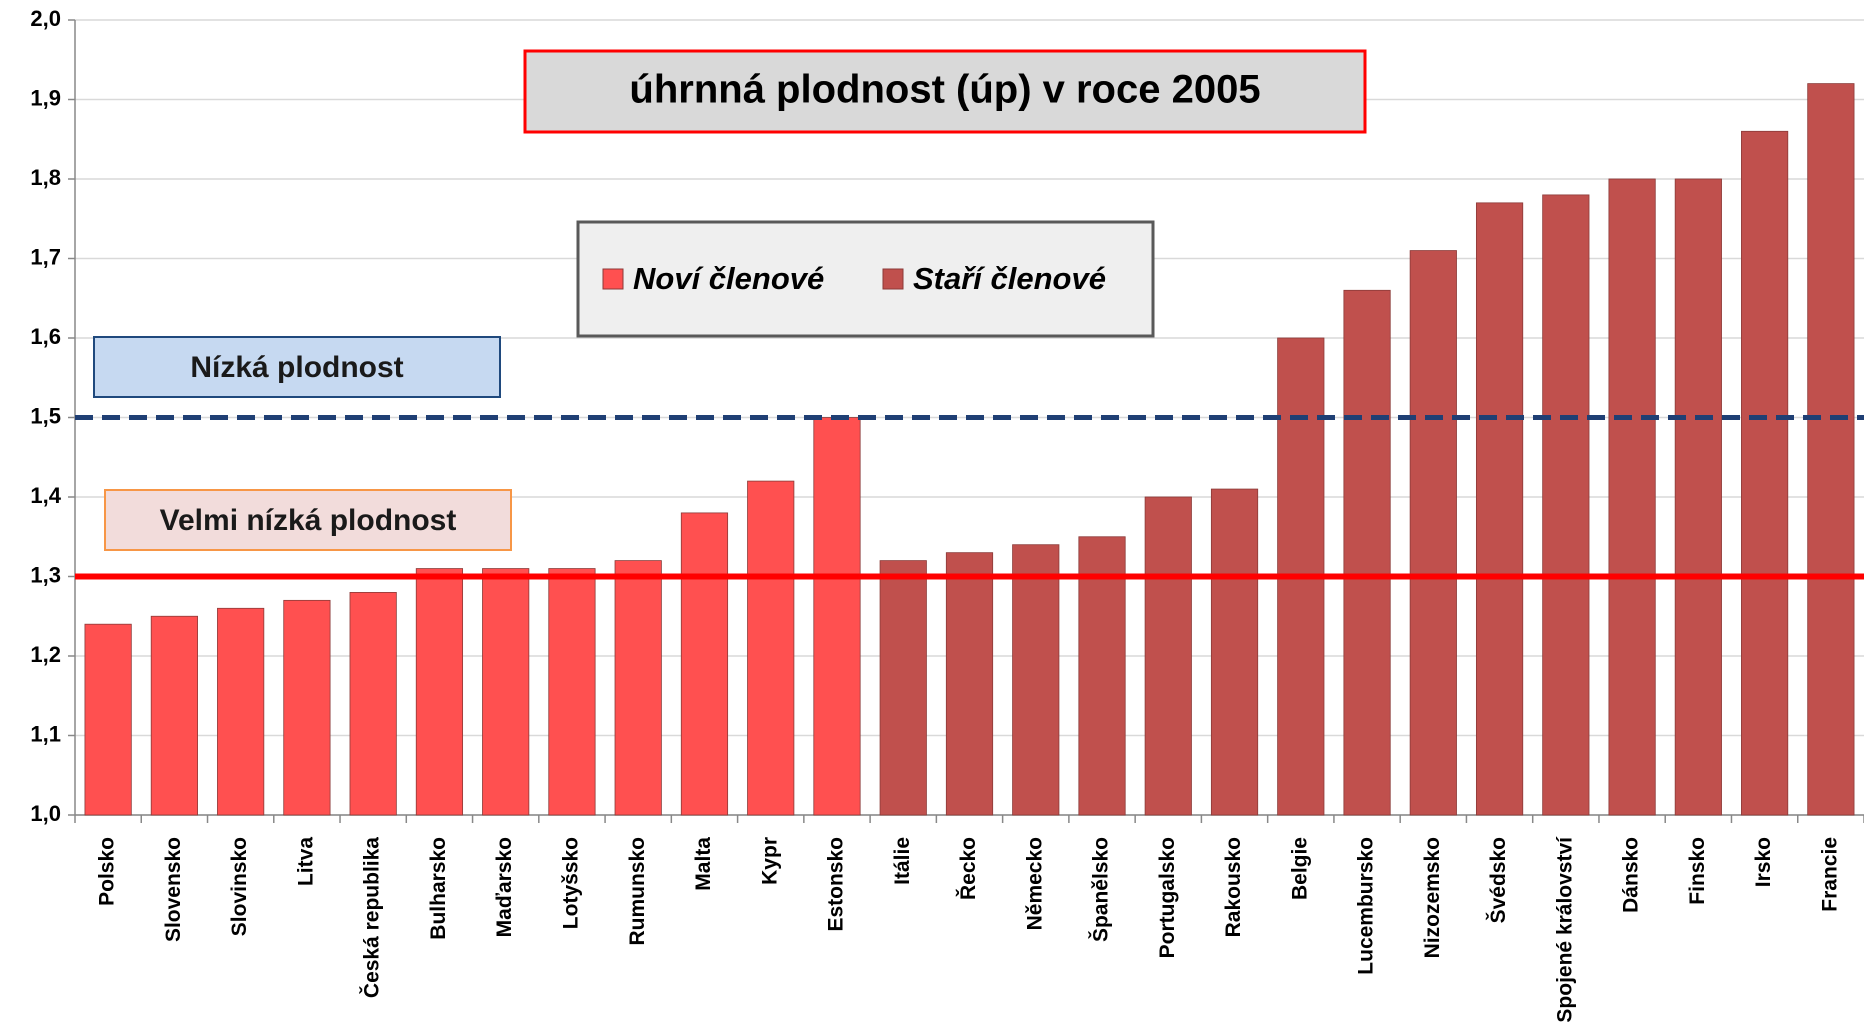  I want to click on x-tick-label: Španělsko, so click(1101, 889).